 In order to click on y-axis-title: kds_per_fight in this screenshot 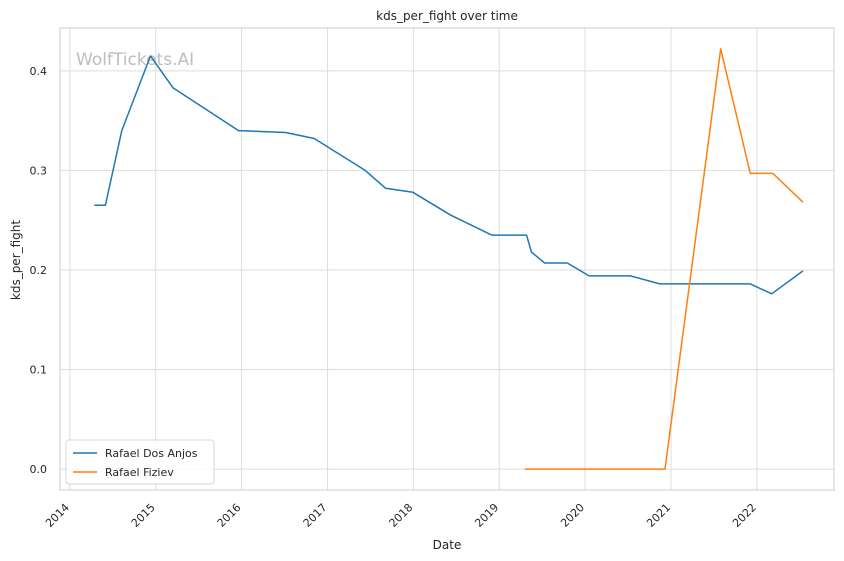, I will do `click(16, 260)`.